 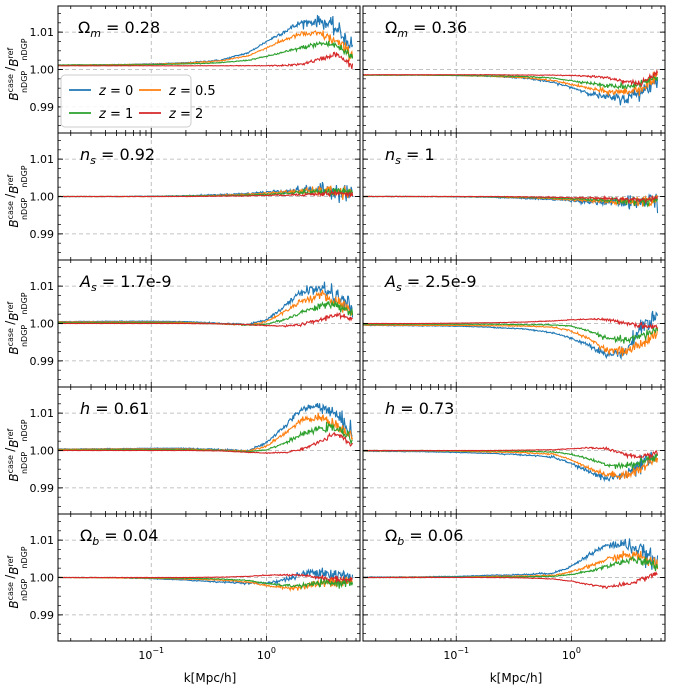 What do you see at coordinates (125, 283) in the screenshot?
I see `panel-title: As = 1.7e-9` at bounding box center [125, 283].